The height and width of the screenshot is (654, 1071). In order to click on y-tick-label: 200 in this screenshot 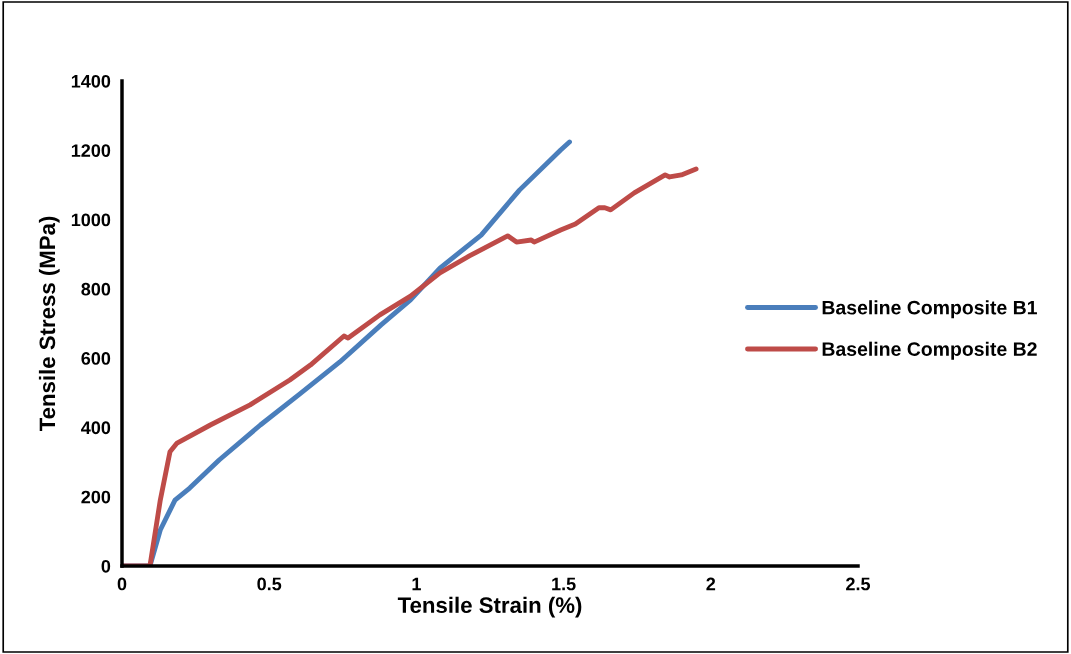, I will do `click(96, 497)`.